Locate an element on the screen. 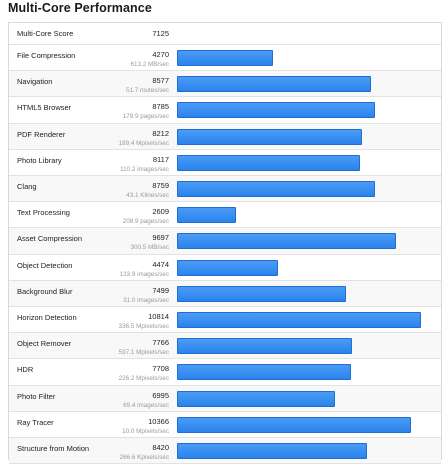  test-row: Asset Compression 9697 300.5 MB/sec is located at coordinates (225, 241).